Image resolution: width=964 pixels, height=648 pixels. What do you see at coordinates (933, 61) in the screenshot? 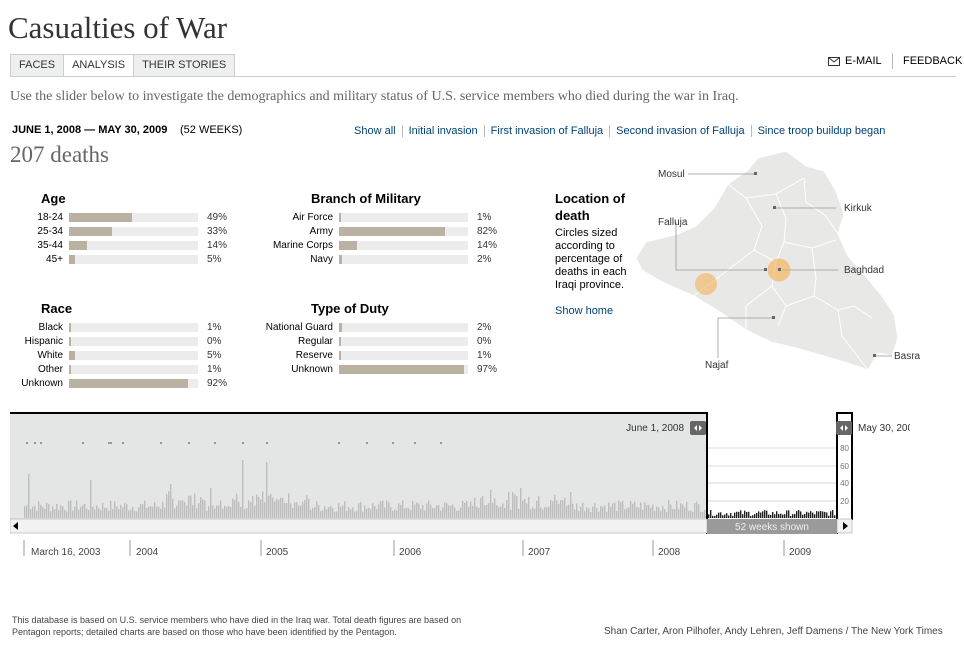
I see `feedback-button: FEEDBACK` at bounding box center [933, 61].